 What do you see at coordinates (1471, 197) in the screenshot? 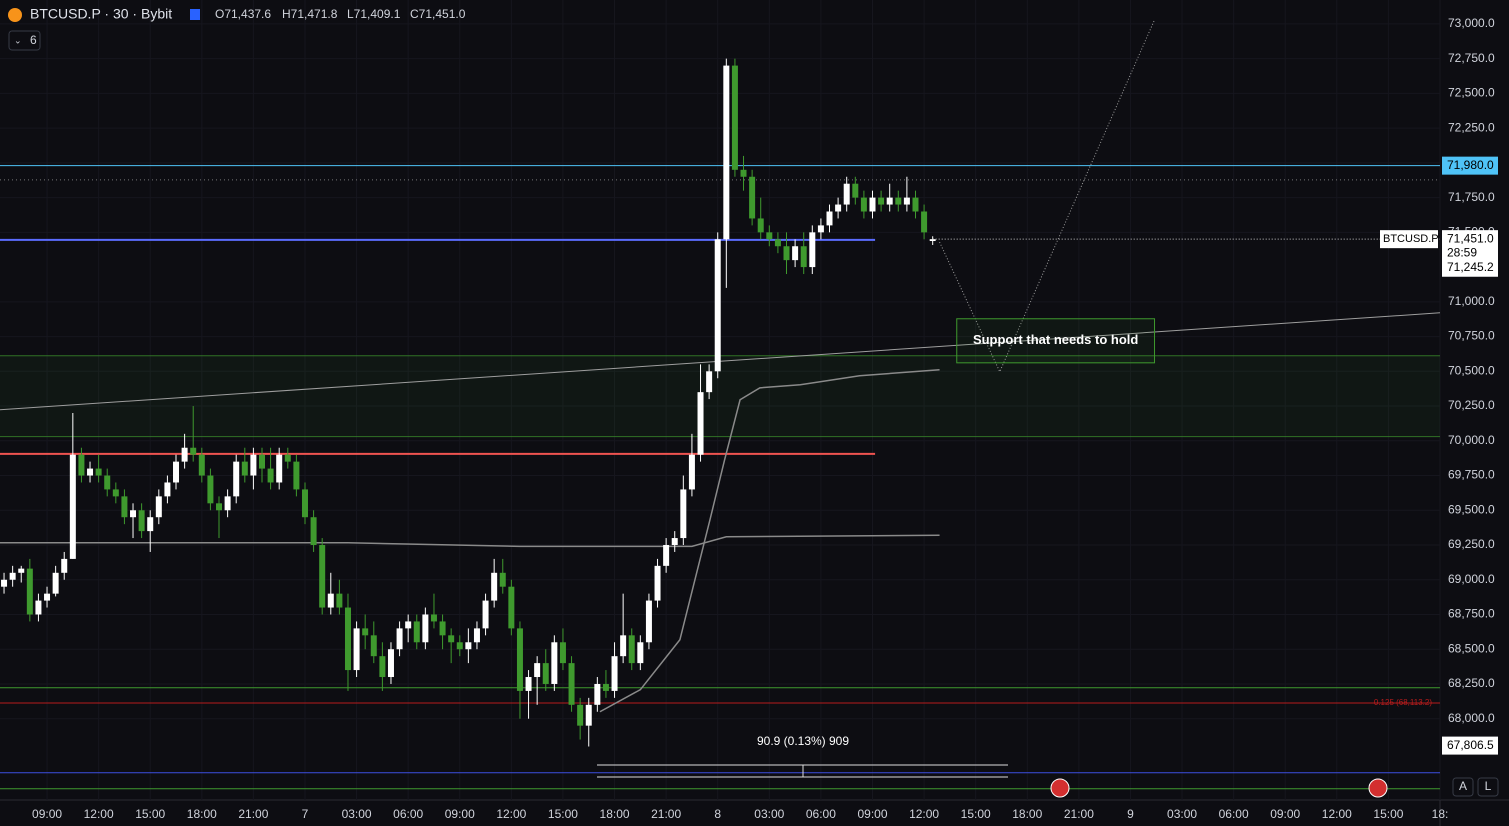
I see `y-tick-label: 71,750.0` at bounding box center [1471, 197].